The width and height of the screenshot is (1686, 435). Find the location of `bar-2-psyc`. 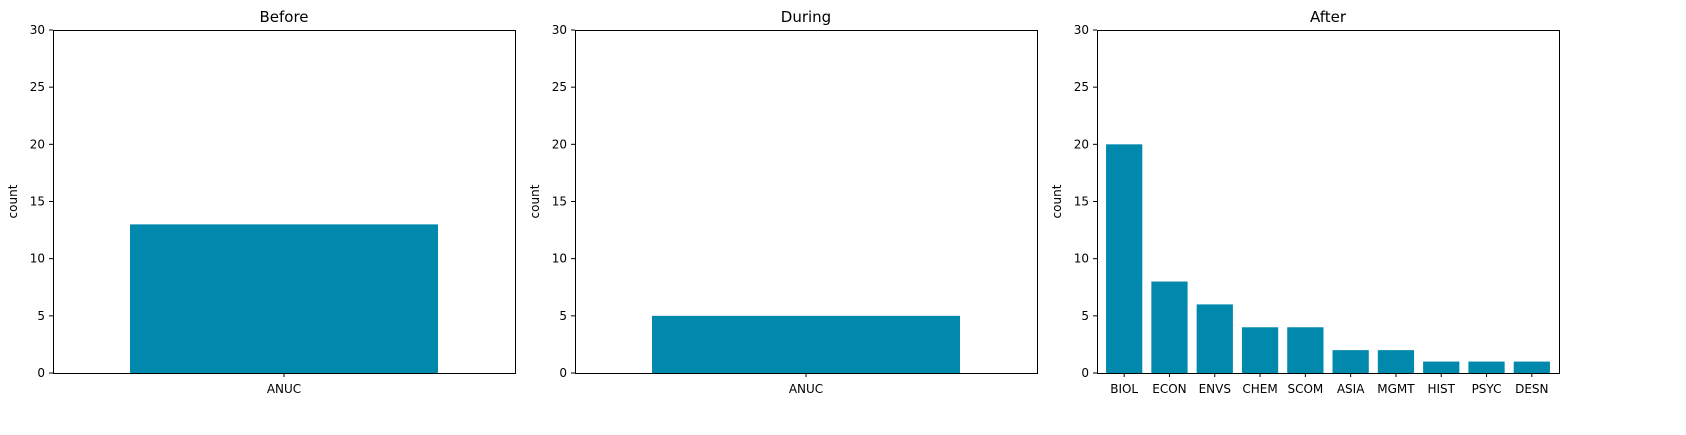

bar-2-psyc is located at coordinates (1486, 367).